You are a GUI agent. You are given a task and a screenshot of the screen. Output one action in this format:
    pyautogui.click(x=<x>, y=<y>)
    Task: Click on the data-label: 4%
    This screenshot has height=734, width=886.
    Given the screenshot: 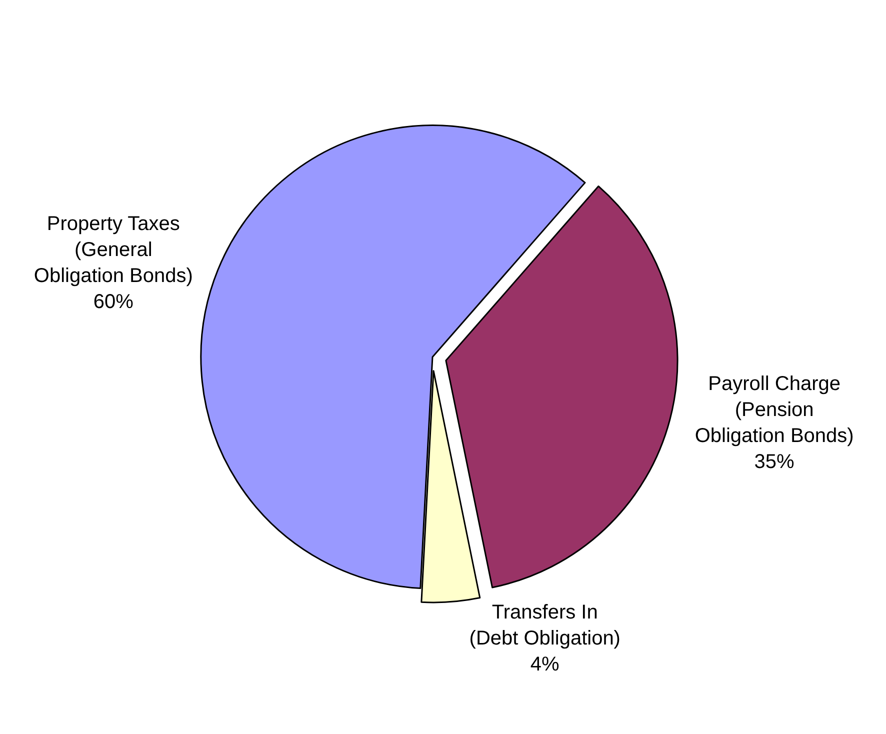 What is the action you would take?
    pyautogui.click(x=545, y=665)
    